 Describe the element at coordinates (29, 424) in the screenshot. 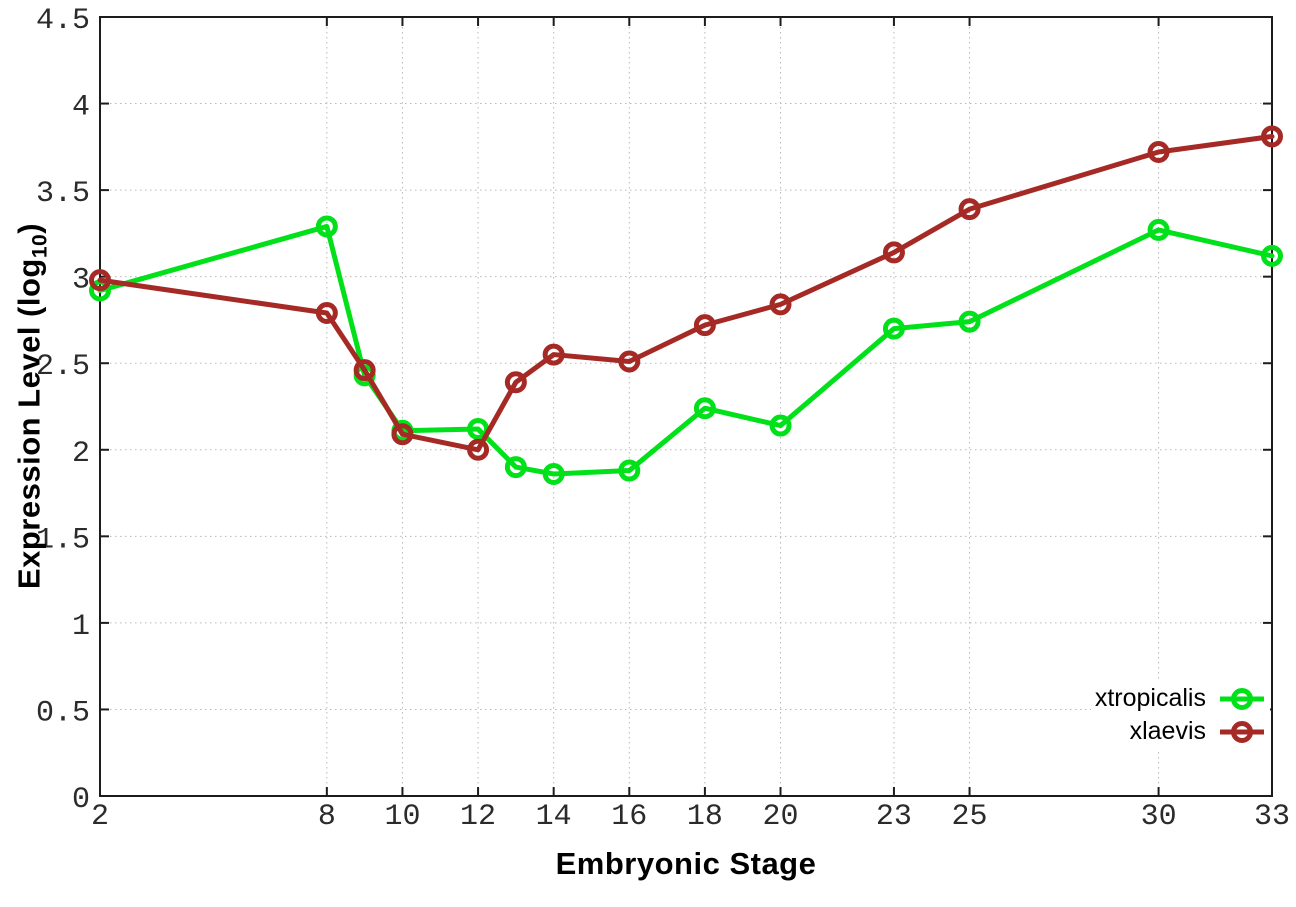

I see `y-axis-title-text: Expression Level (log` at that location.